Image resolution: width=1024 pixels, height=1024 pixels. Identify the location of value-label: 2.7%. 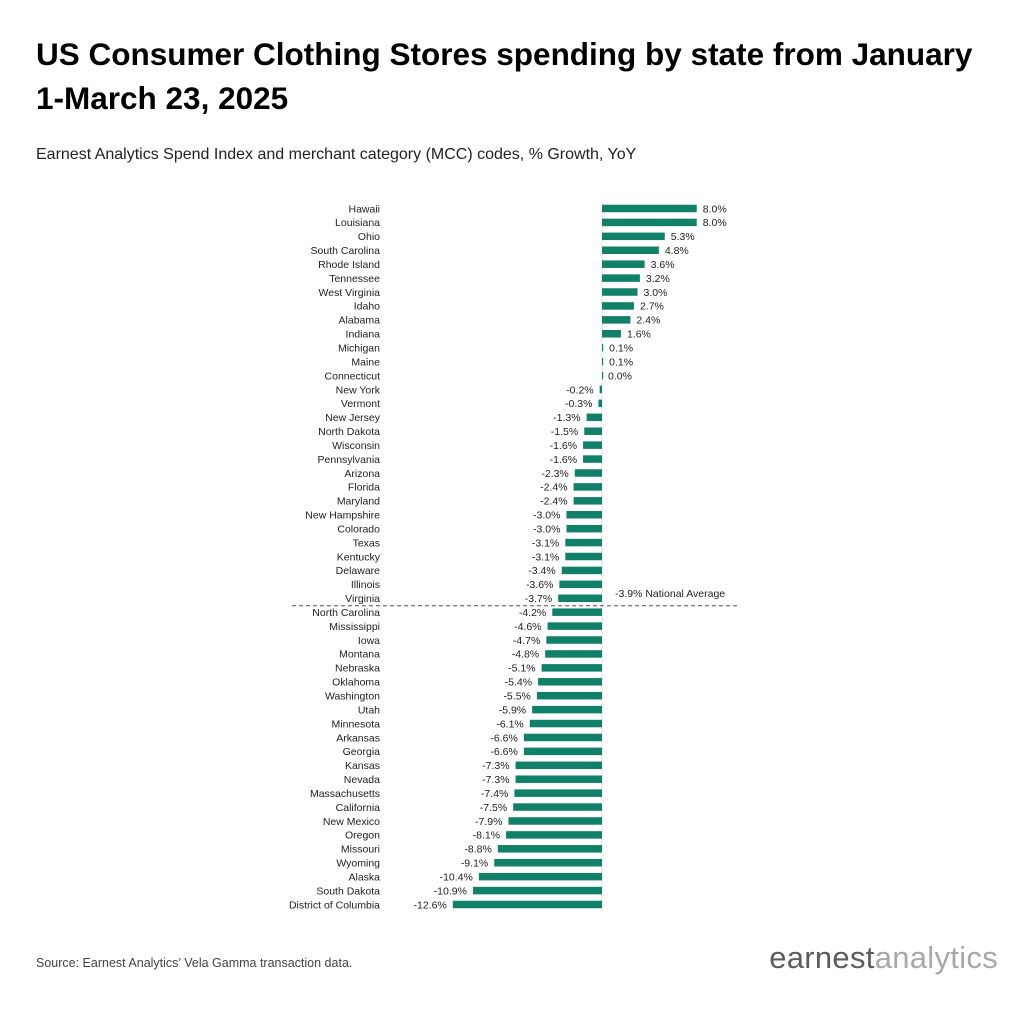
(652, 307).